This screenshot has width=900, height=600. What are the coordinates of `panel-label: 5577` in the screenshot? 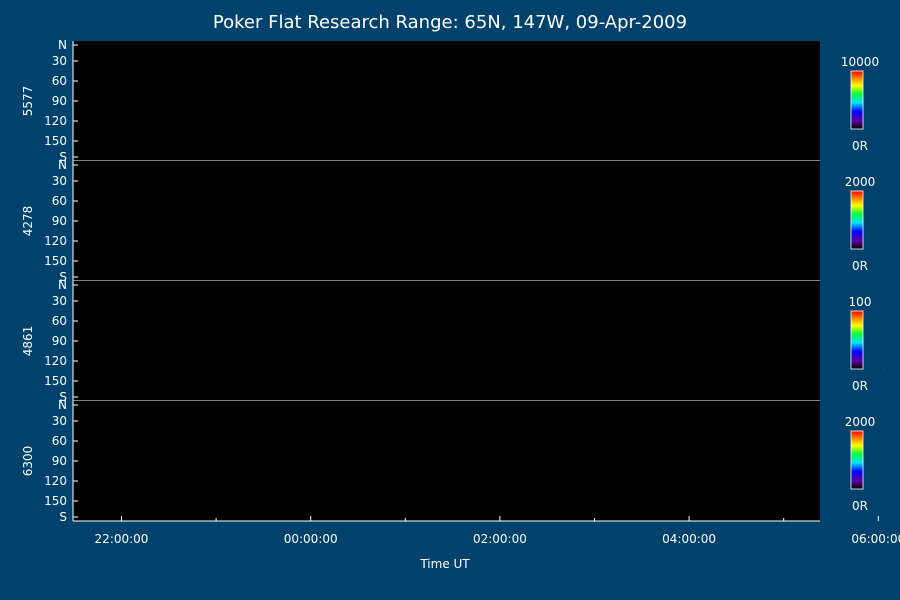 It's located at (28, 101).